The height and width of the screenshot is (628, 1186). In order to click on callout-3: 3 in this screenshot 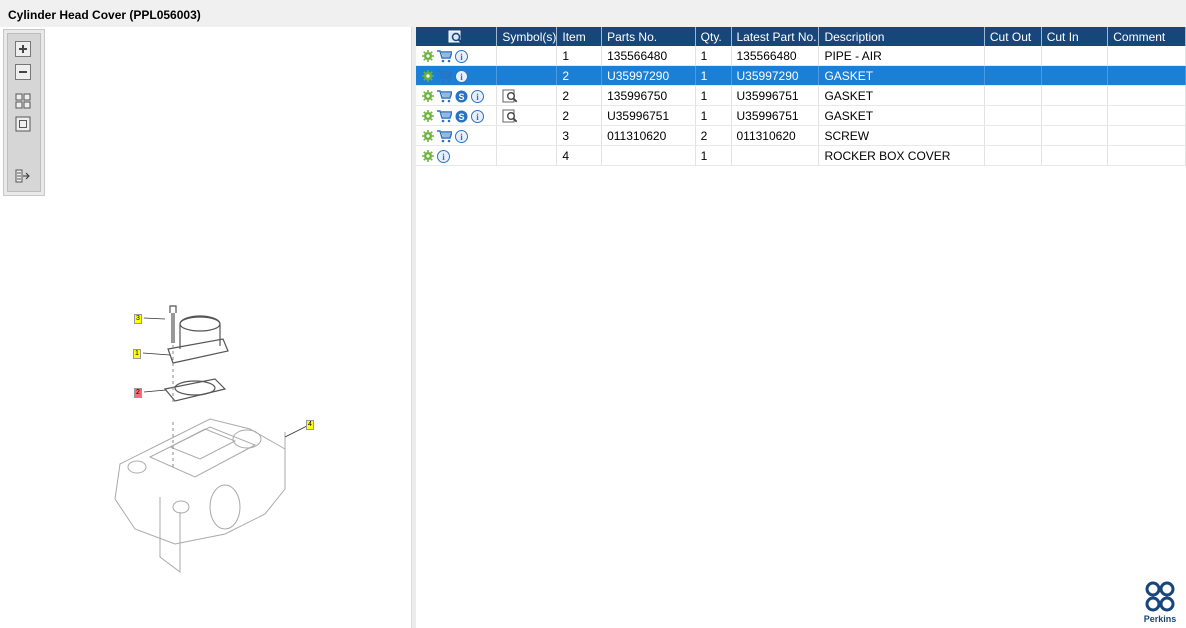, I will do `click(138, 319)`.